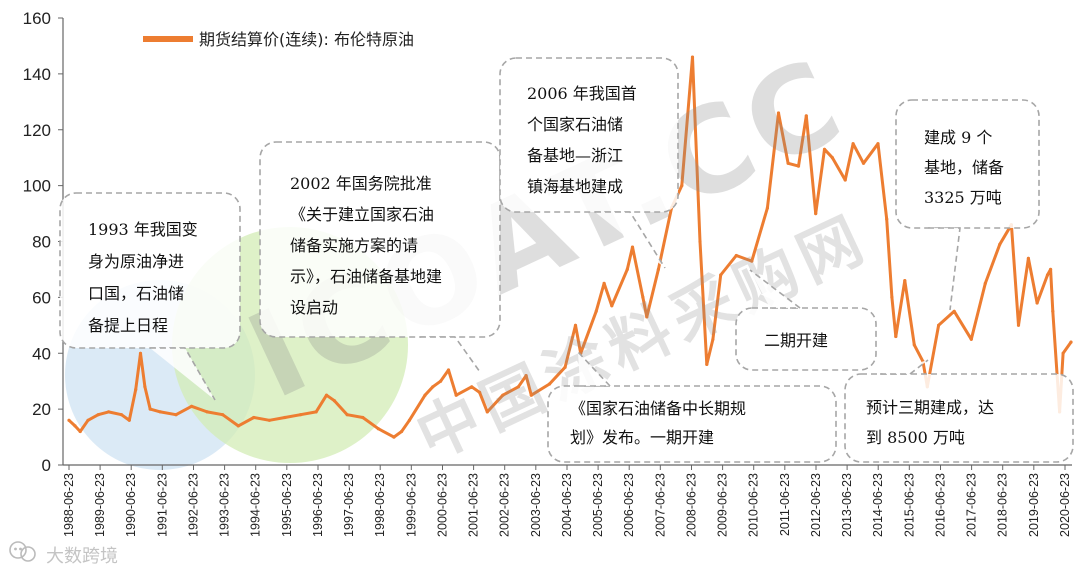 The width and height of the screenshot is (1080, 571). Describe the element at coordinates (43, 242) in the screenshot. I see `y-axis-ticks: 0 20 40 60 80 100 120 140 160` at that location.